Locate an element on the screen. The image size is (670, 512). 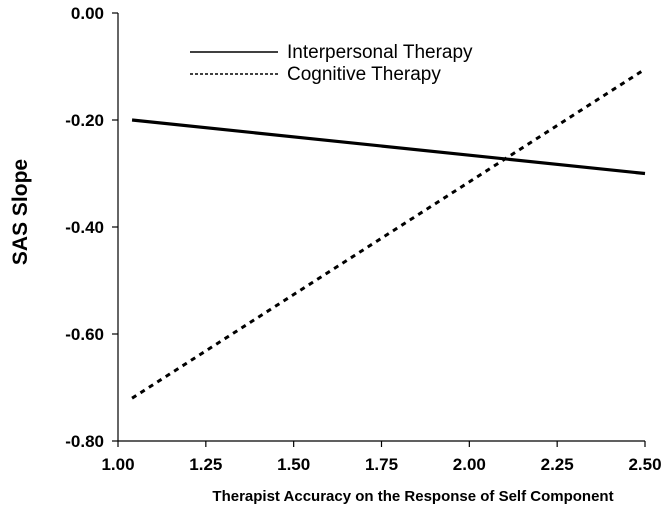
y-tick-label: -0.40 is located at coordinates (84, 227).